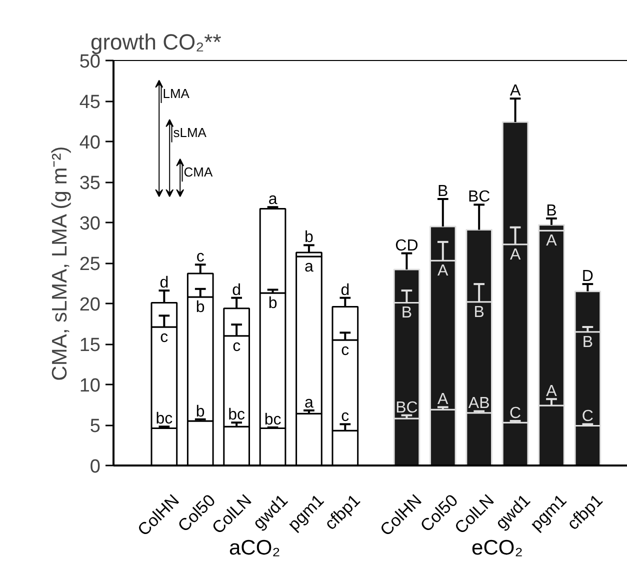  Describe the element at coordinates (90, 386) in the screenshot. I see `y-tick-label: 10` at that location.